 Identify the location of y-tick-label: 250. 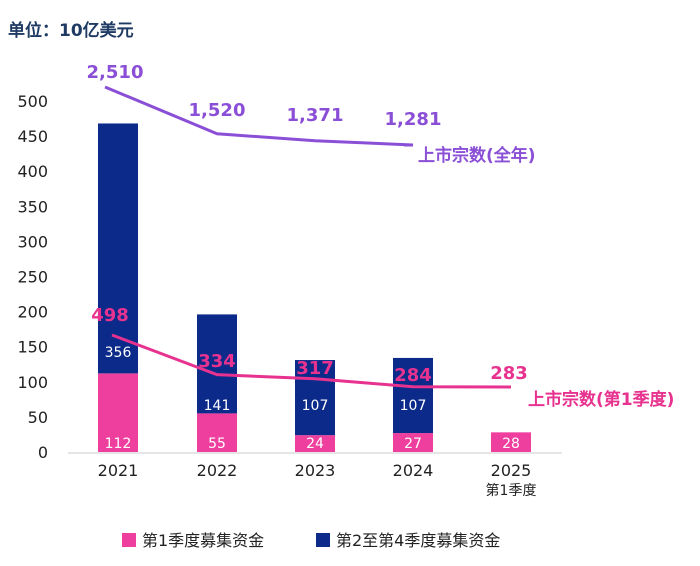
(32, 277).